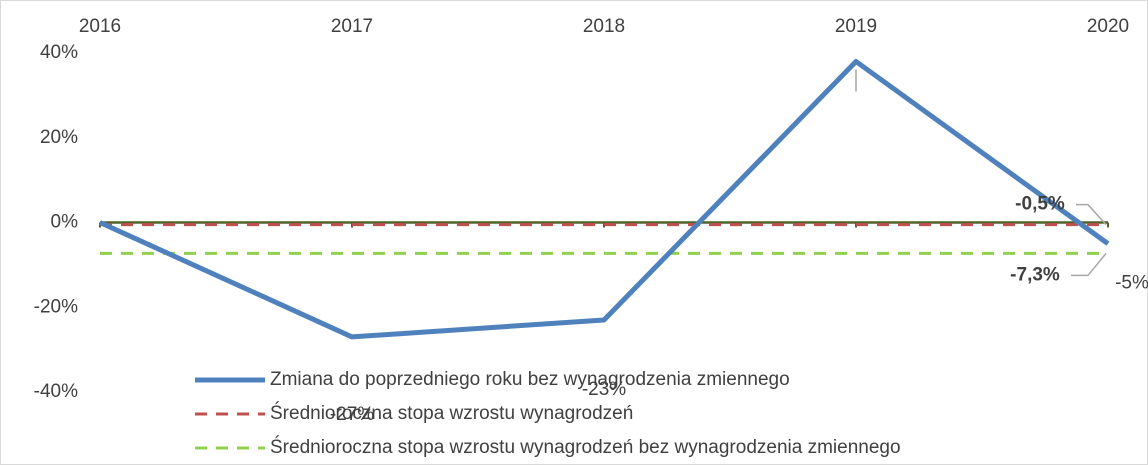  What do you see at coordinates (1108, 26) in the screenshot?
I see `x-tick-label: 2020` at bounding box center [1108, 26].